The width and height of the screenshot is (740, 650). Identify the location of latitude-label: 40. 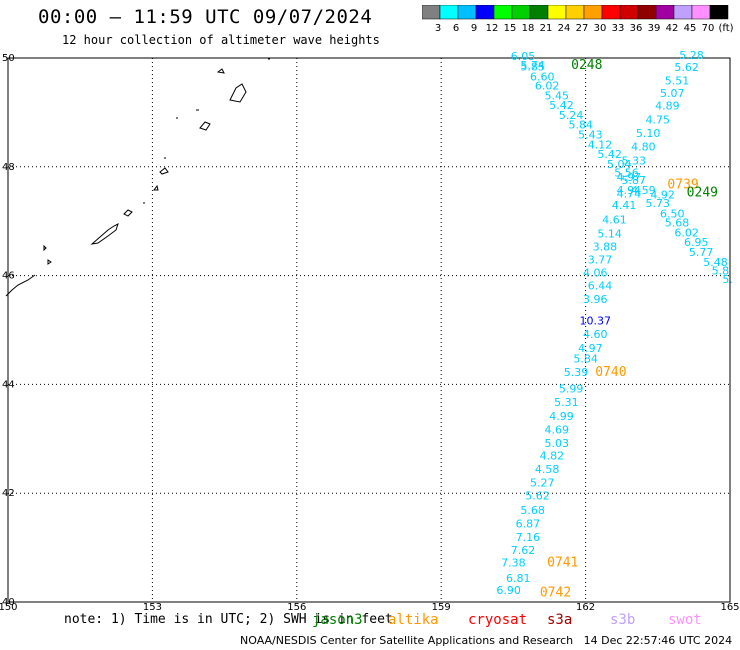
(8, 602).